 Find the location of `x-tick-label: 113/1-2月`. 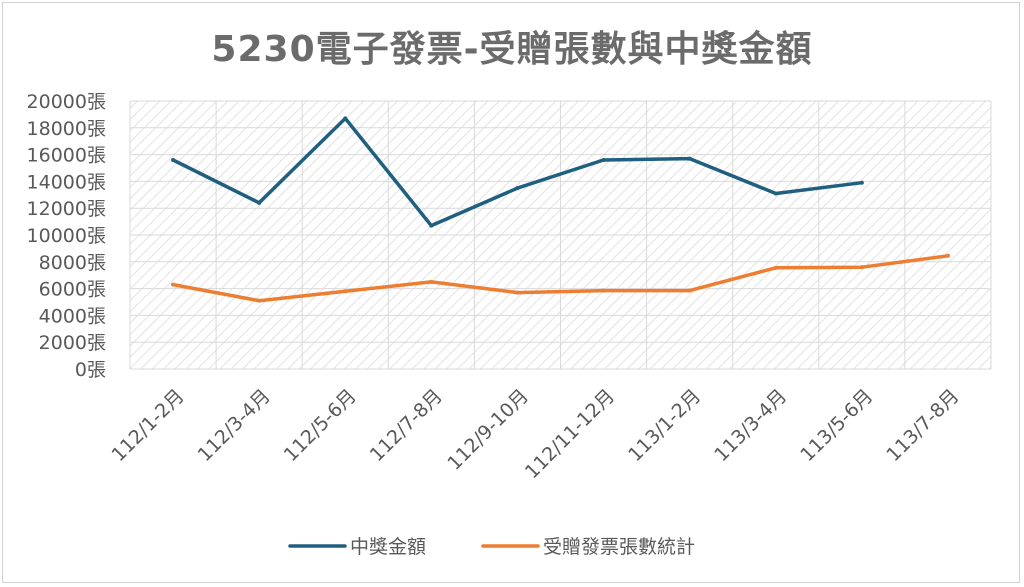

x-tick-label: 113/1-2月 is located at coordinates (664, 425).